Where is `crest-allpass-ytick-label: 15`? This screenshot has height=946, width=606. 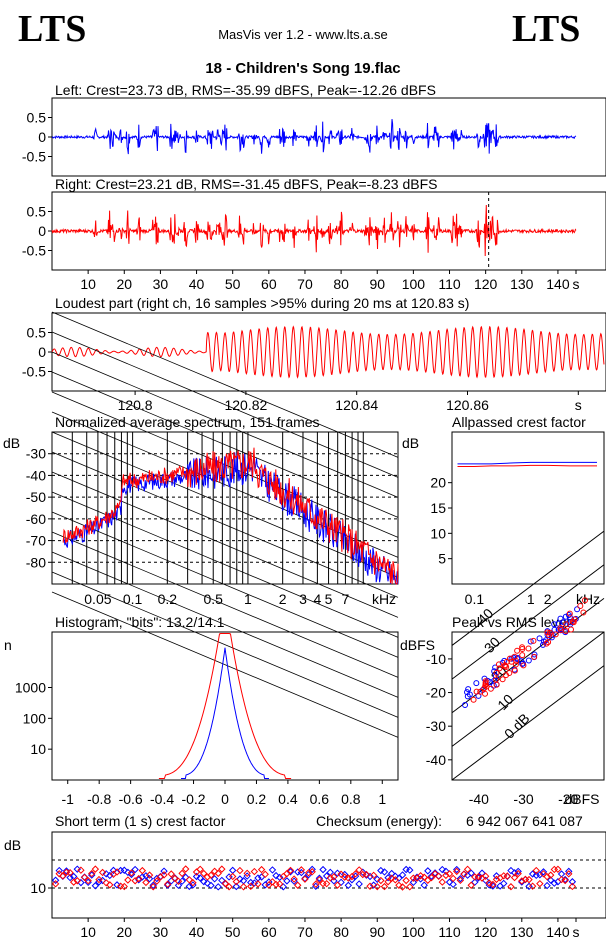
crest-allpass-ytick-label: 15 is located at coordinates (438, 508).